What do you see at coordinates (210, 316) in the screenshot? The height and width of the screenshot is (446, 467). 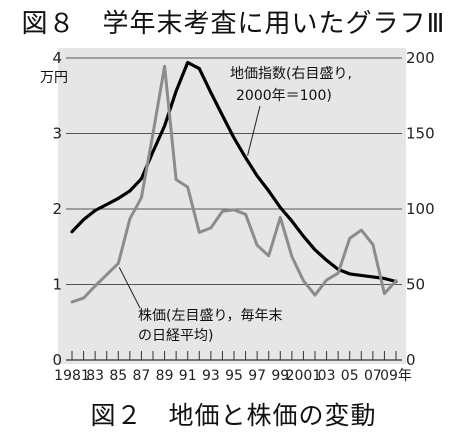 I see `stock-price-annotation-line-1: 株価(左目盛り，毎年末` at bounding box center [210, 316].